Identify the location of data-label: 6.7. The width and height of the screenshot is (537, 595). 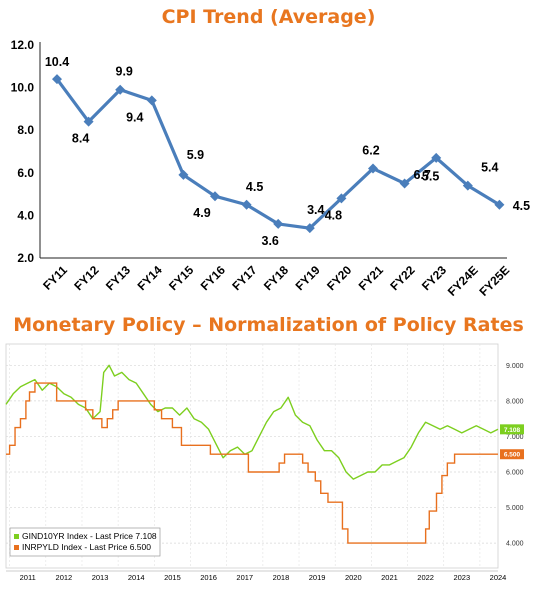
(422, 175).